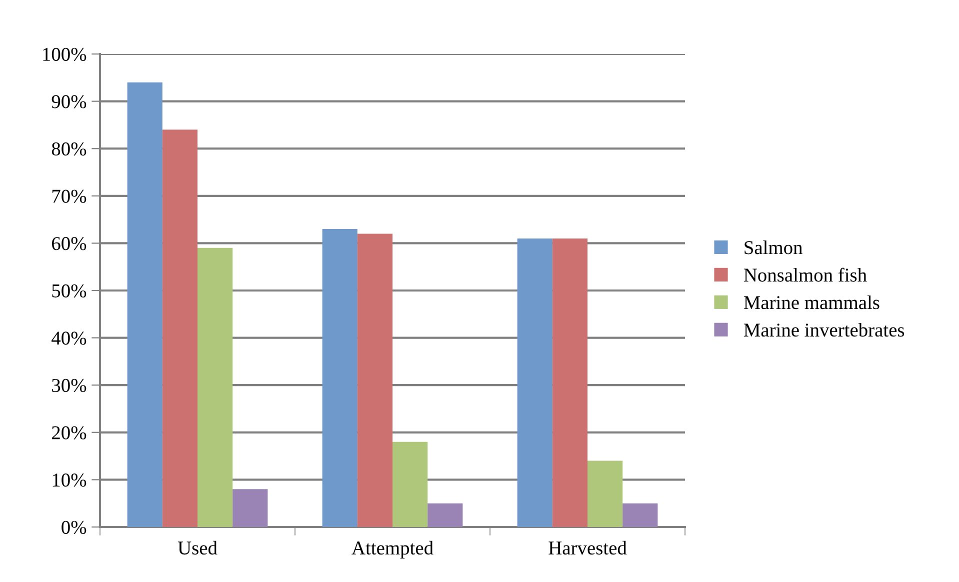  What do you see at coordinates (74, 527) in the screenshot?
I see `y-tick-label: 0%` at bounding box center [74, 527].